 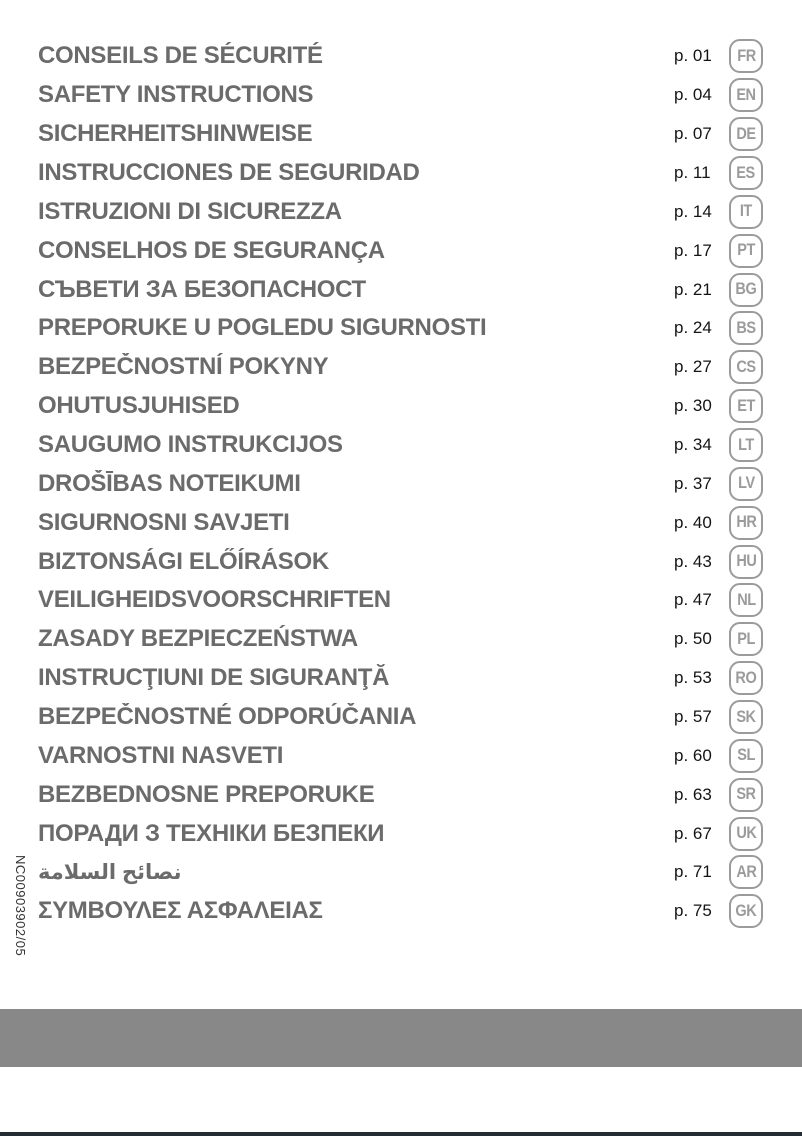 What do you see at coordinates (401, 1038) in the screenshot?
I see `footer-gray-band` at bounding box center [401, 1038].